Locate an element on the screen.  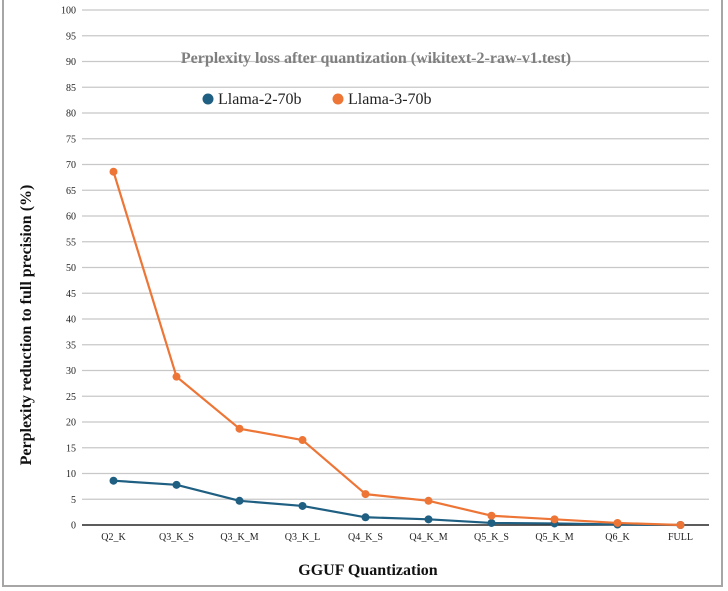
y-tick-label: 15 is located at coordinates (71, 448).